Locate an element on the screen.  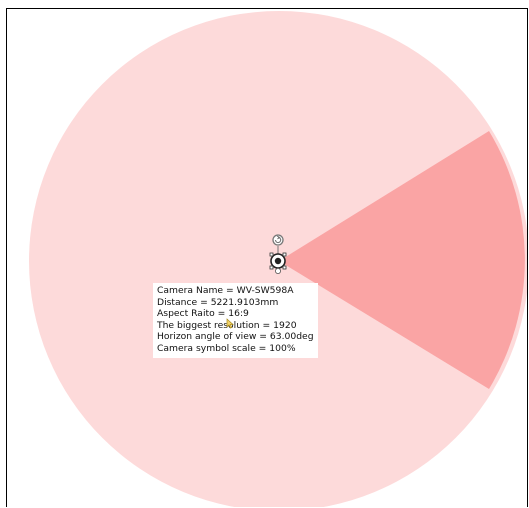
symbol-scale-line: Camera symbol scale = 100% is located at coordinates (226, 348).